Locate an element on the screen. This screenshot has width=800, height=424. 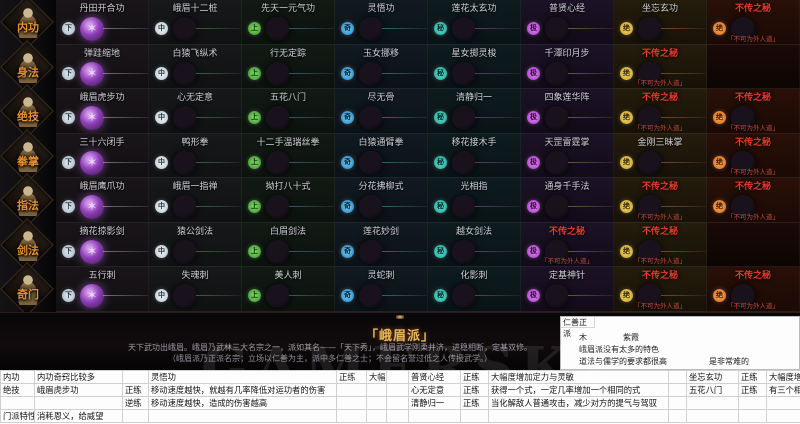
skill-cell: 摘花掠影剑下 ✶ is located at coordinates (102, 245).